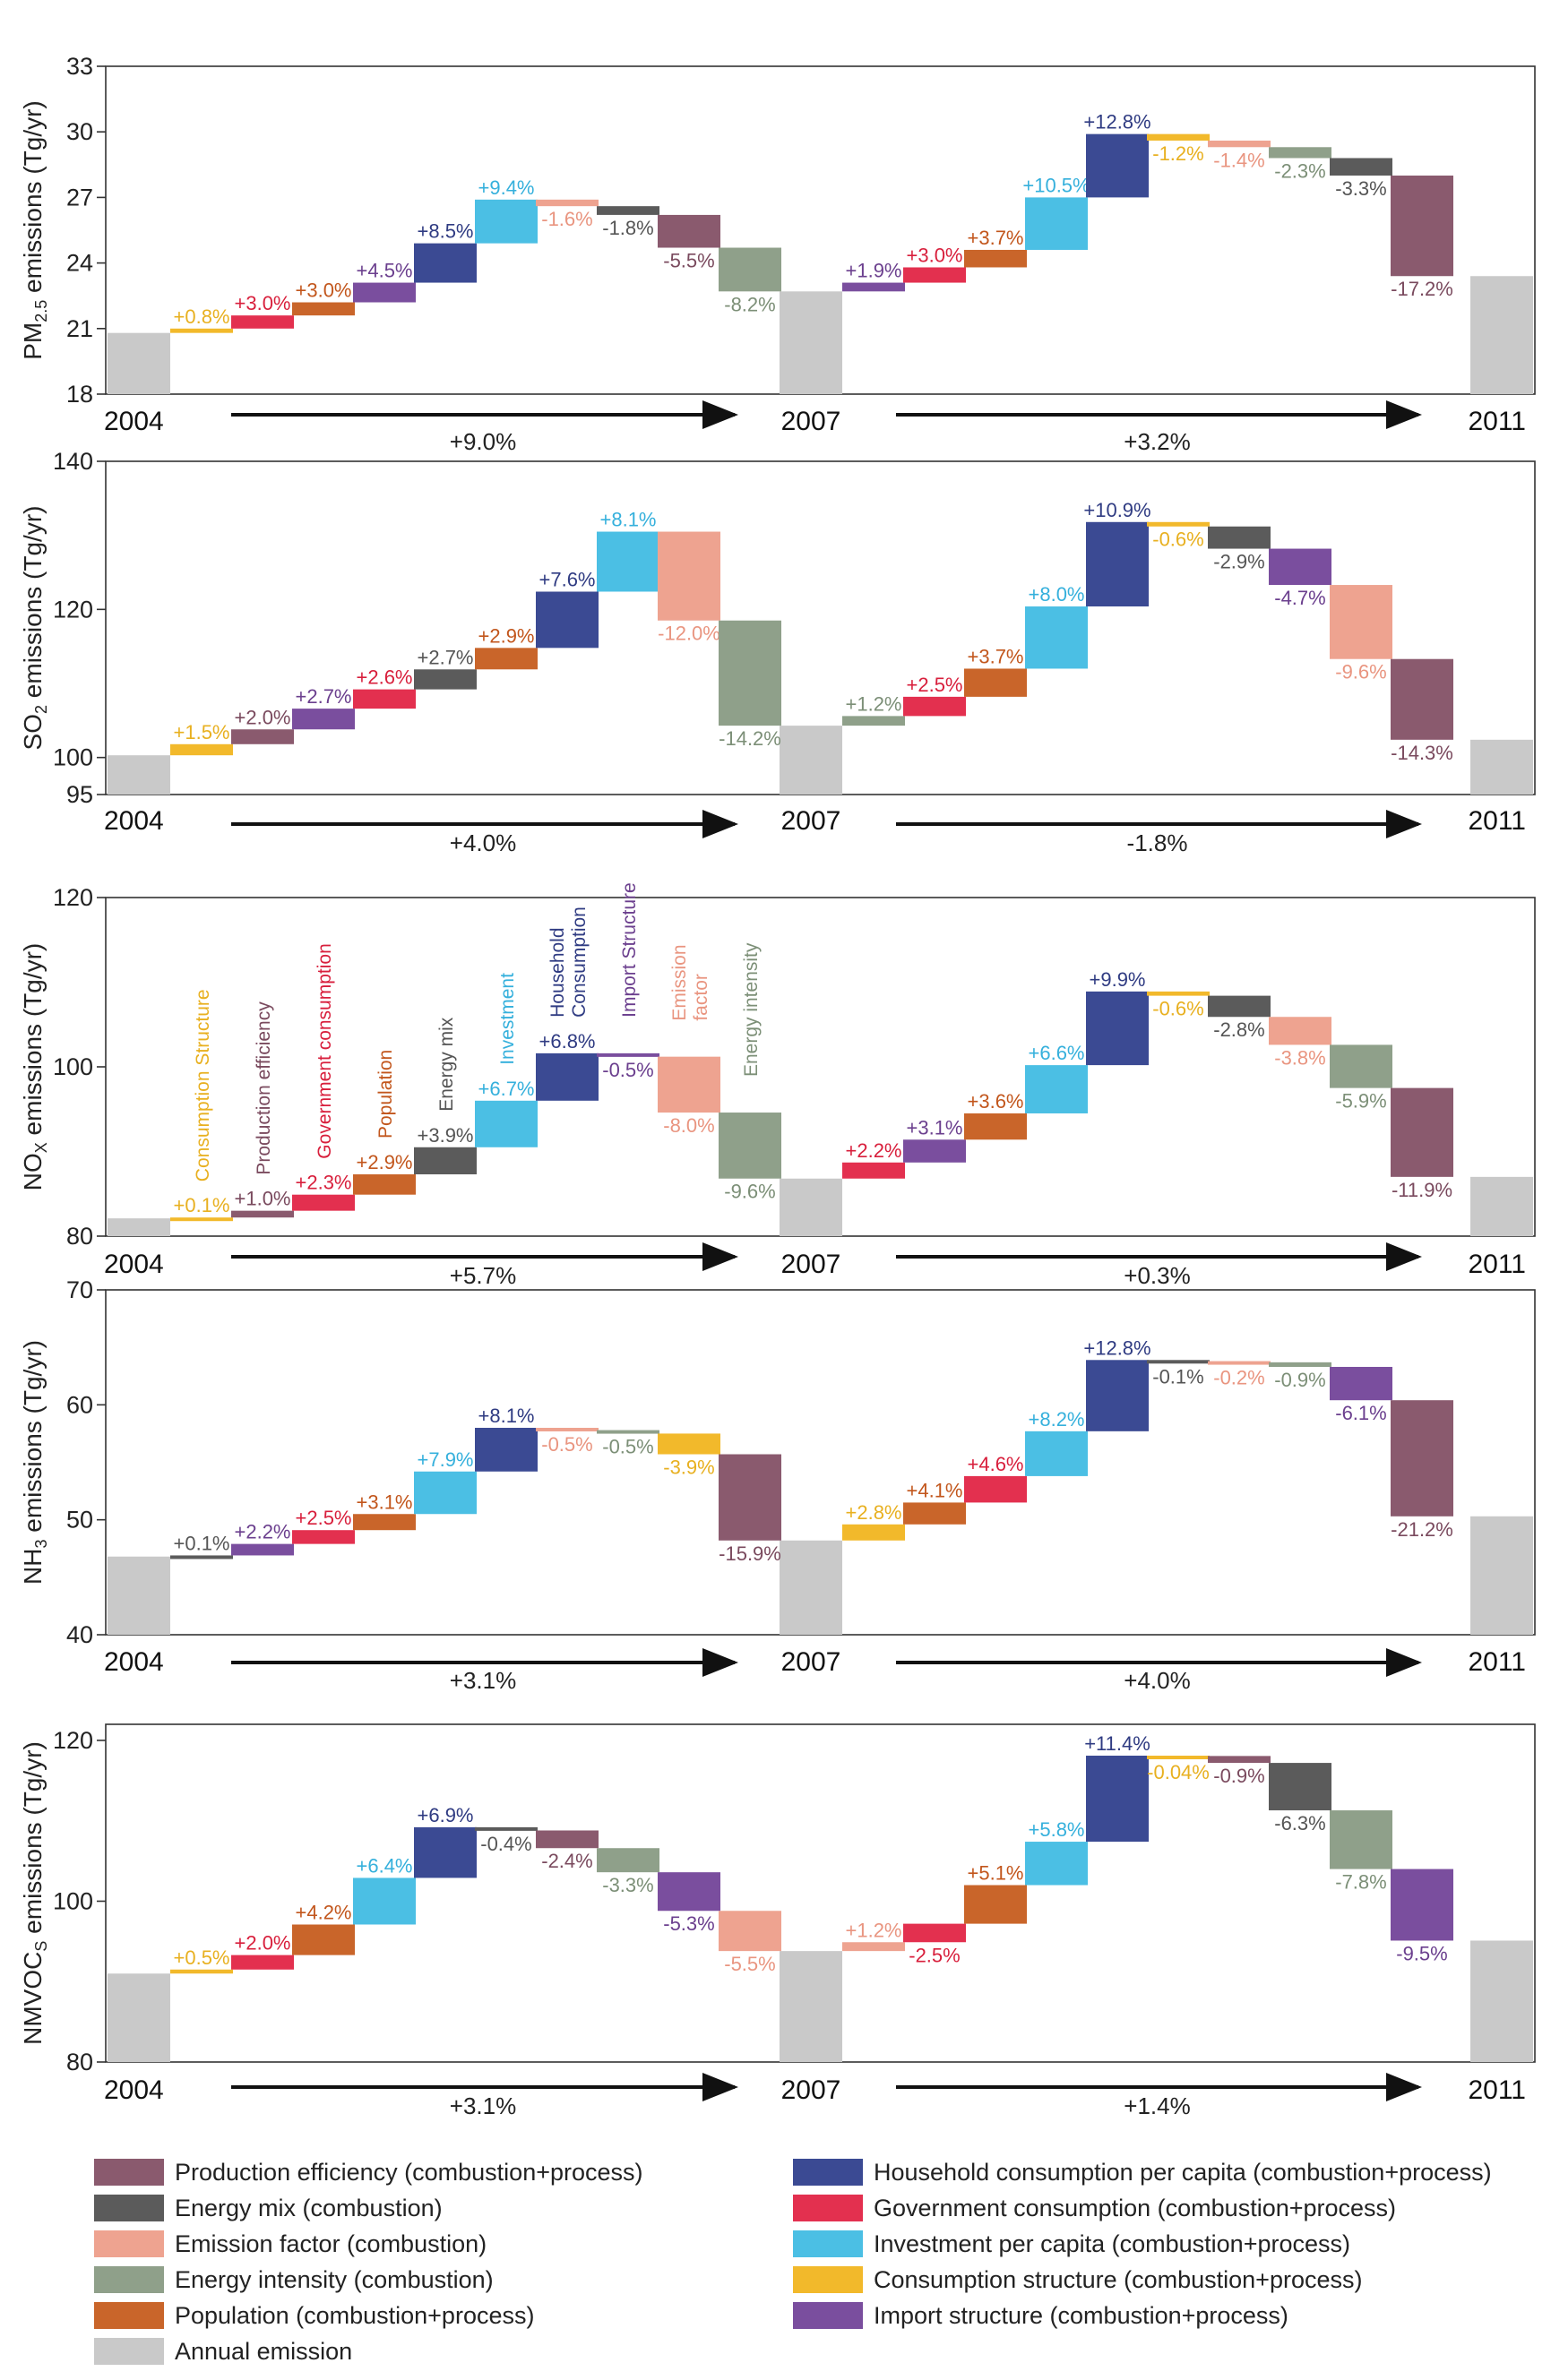  What do you see at coordinates (750, 738) in the screenshot?
I see `data-label: -14.2%` at bounding box center [750, 738].